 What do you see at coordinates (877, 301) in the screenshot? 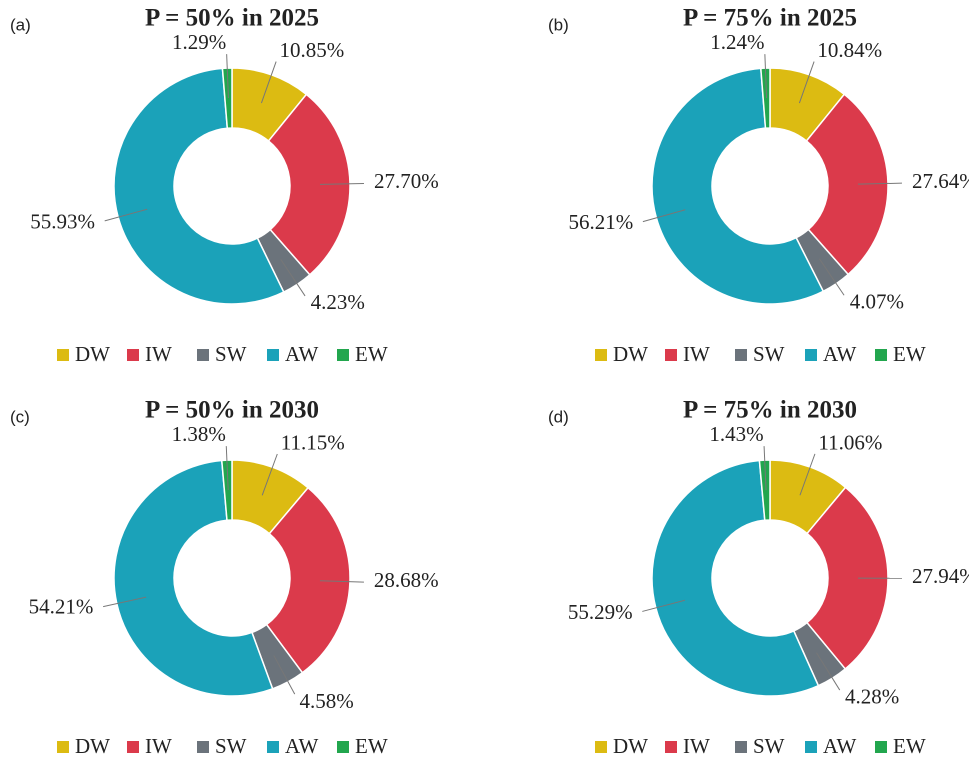
I see `data-label: 4.07%` at bounding box center [877, 301].